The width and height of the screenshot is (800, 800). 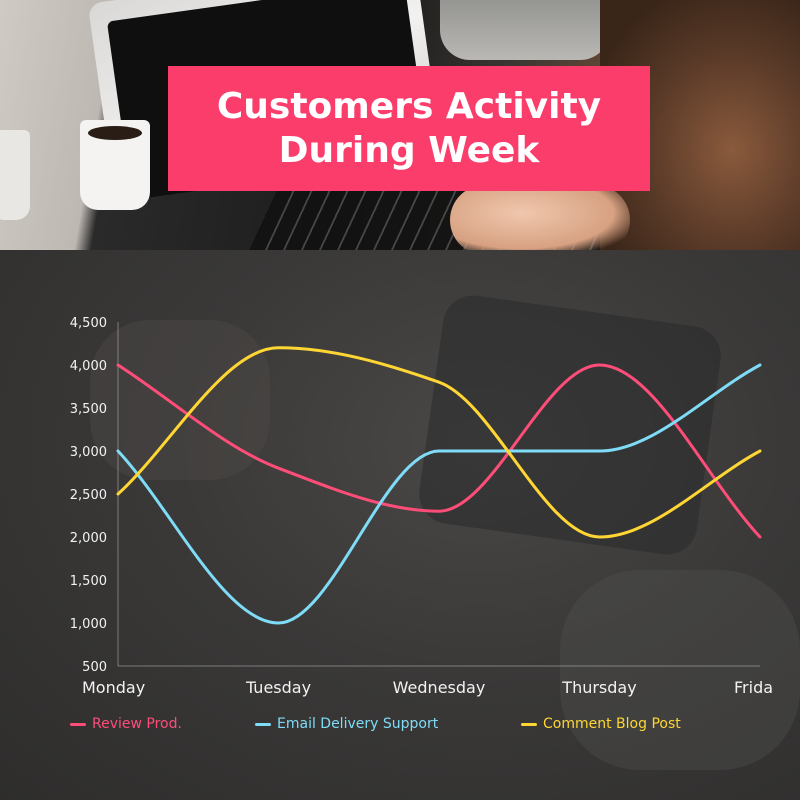 What do you see at coordinates (94, 667) in the screenshot?
I see `y-tick-label: 500` at bounding box center [94, 667].